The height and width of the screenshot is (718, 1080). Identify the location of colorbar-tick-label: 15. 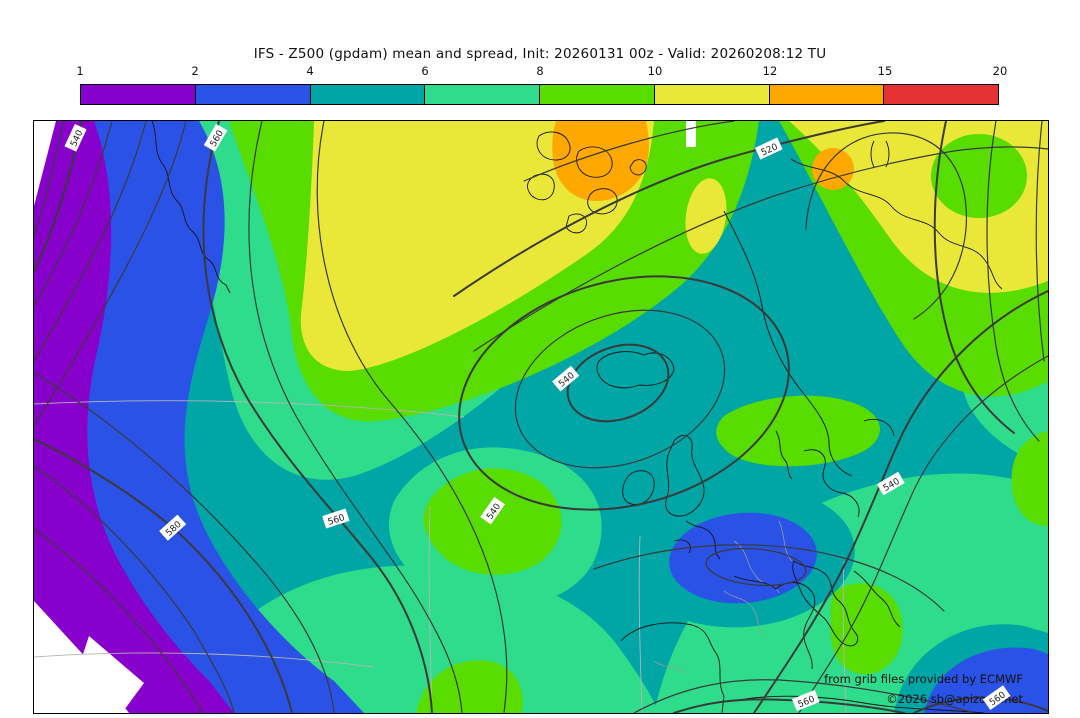
(885, 71).